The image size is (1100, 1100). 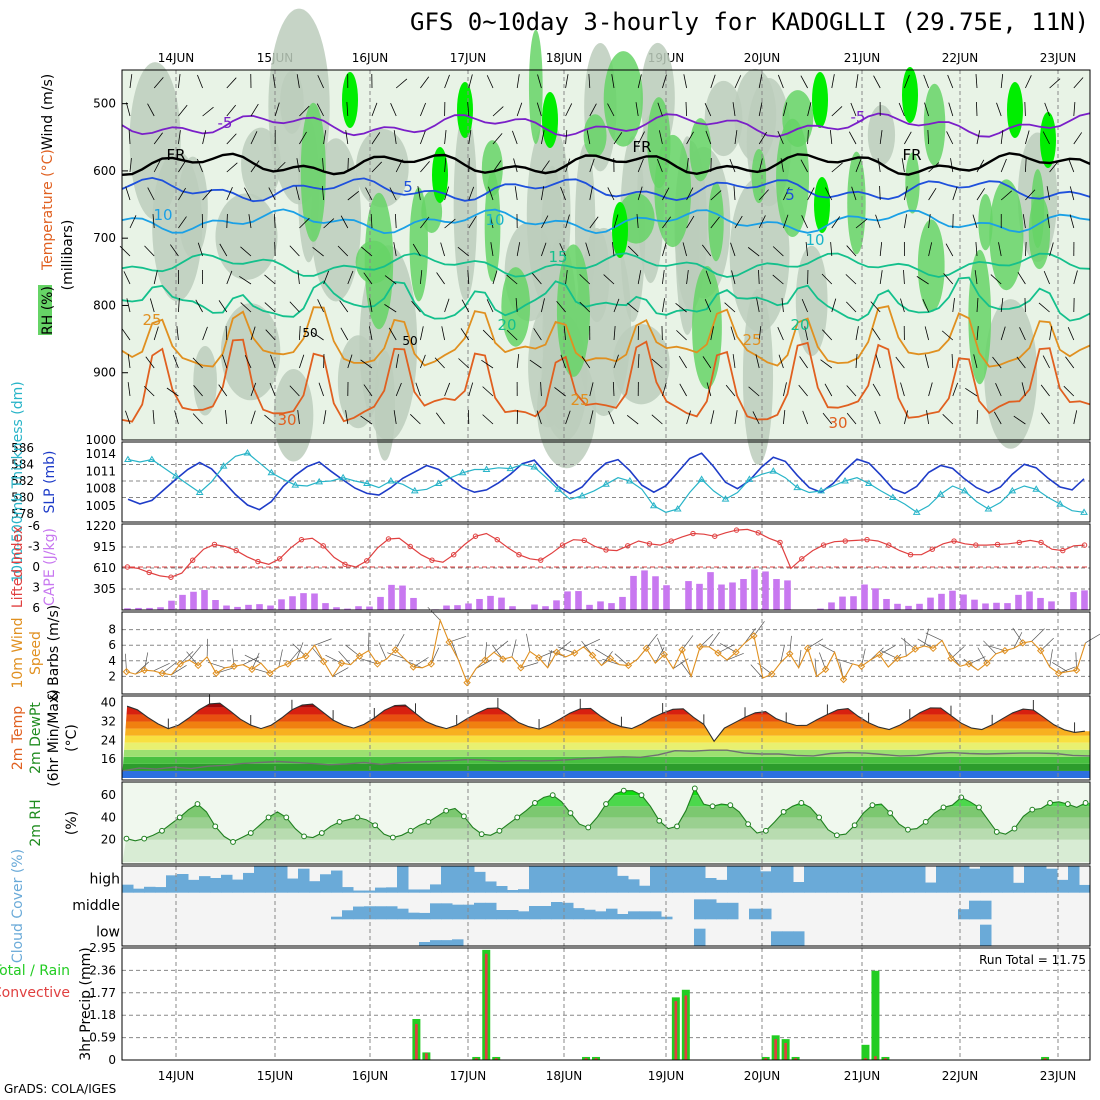 What do you see at coordinates (50, 567) in the screenshot?
I see `cape-ylabel: CAPE (J/kg)` at bounding box center [50, 567].